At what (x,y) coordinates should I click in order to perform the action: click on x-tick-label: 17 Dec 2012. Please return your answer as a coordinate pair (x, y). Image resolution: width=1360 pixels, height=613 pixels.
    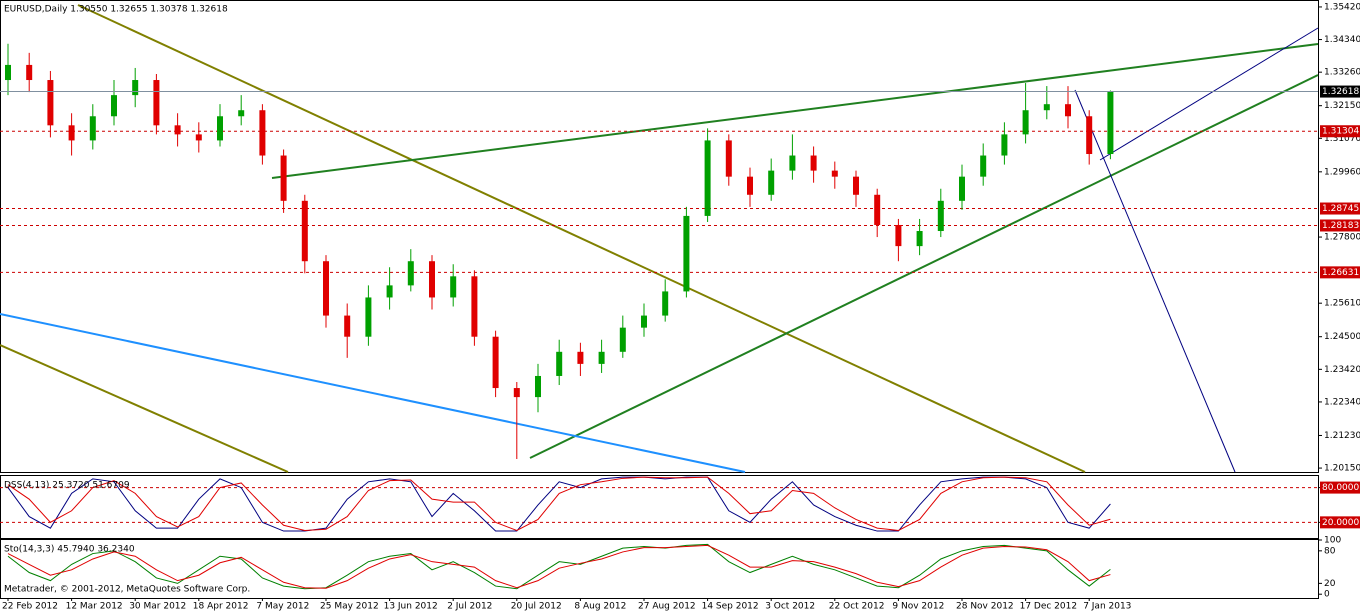
    Looking at the image, I should click on (1049, 607).